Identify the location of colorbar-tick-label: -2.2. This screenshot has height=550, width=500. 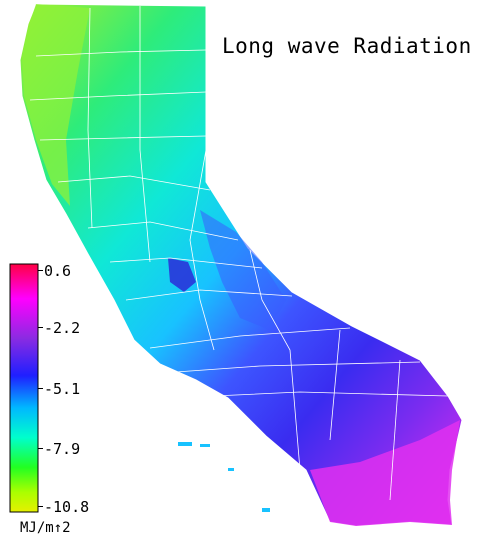
(62, 328).